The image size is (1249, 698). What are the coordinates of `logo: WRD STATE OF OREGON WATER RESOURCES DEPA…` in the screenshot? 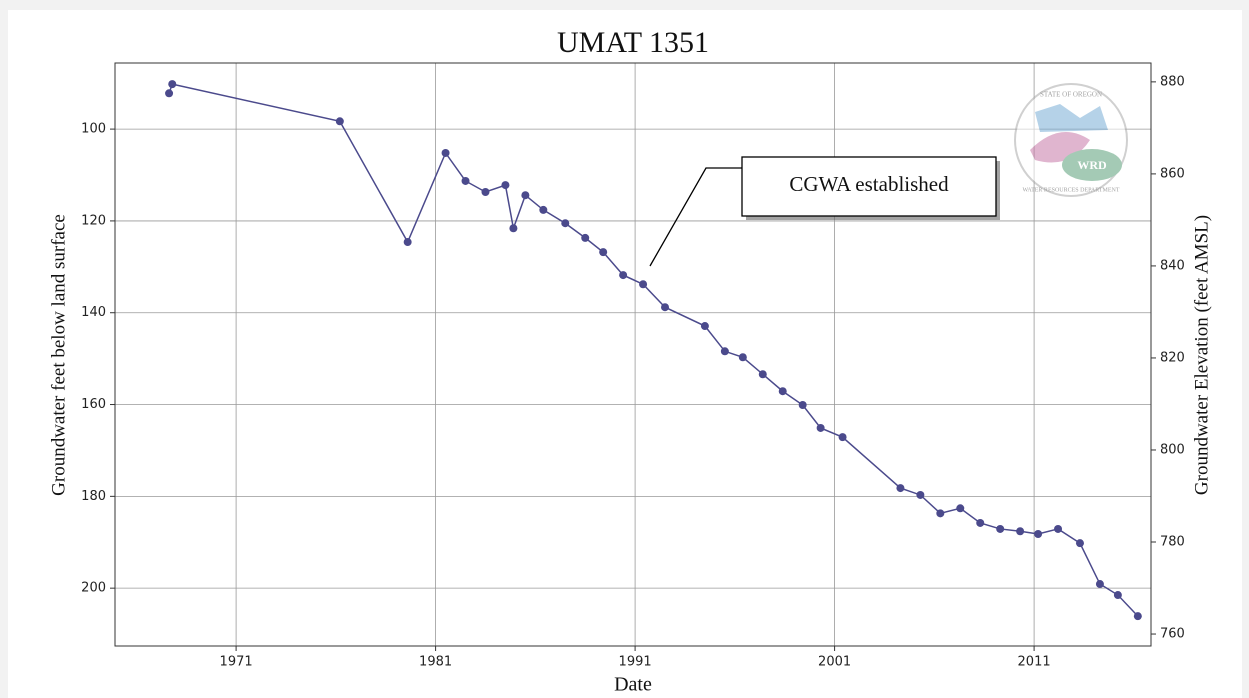 It's located at (1071, 140).